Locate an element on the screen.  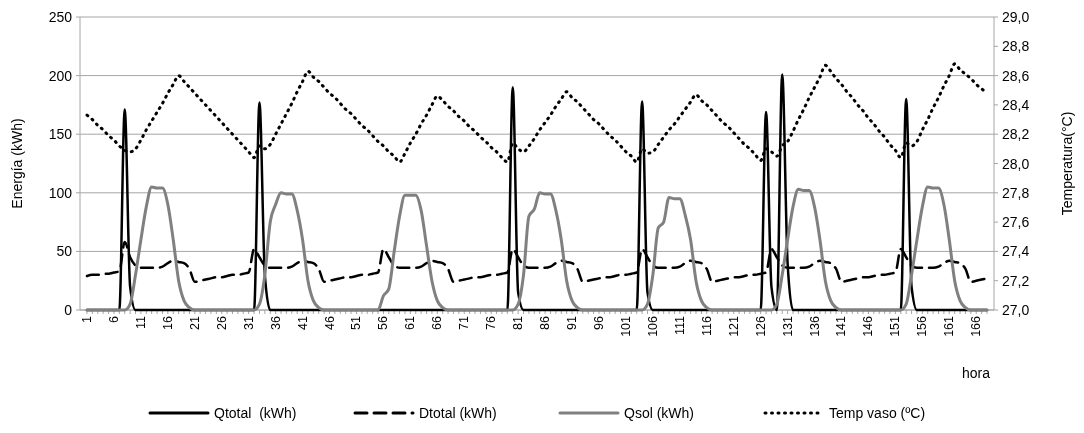
x-tick-label: 76 is located at coordinates (491, 322).